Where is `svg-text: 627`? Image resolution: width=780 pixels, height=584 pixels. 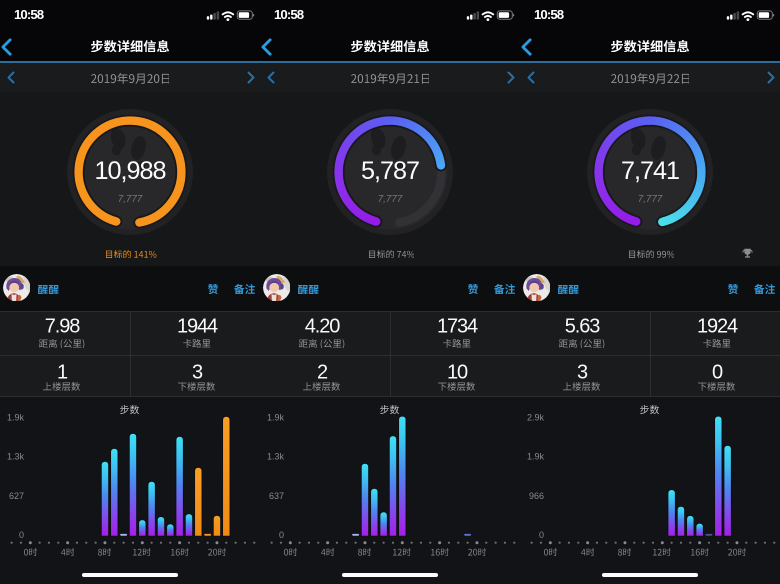 svg-text: 627 is located at coordinates (16, 496).